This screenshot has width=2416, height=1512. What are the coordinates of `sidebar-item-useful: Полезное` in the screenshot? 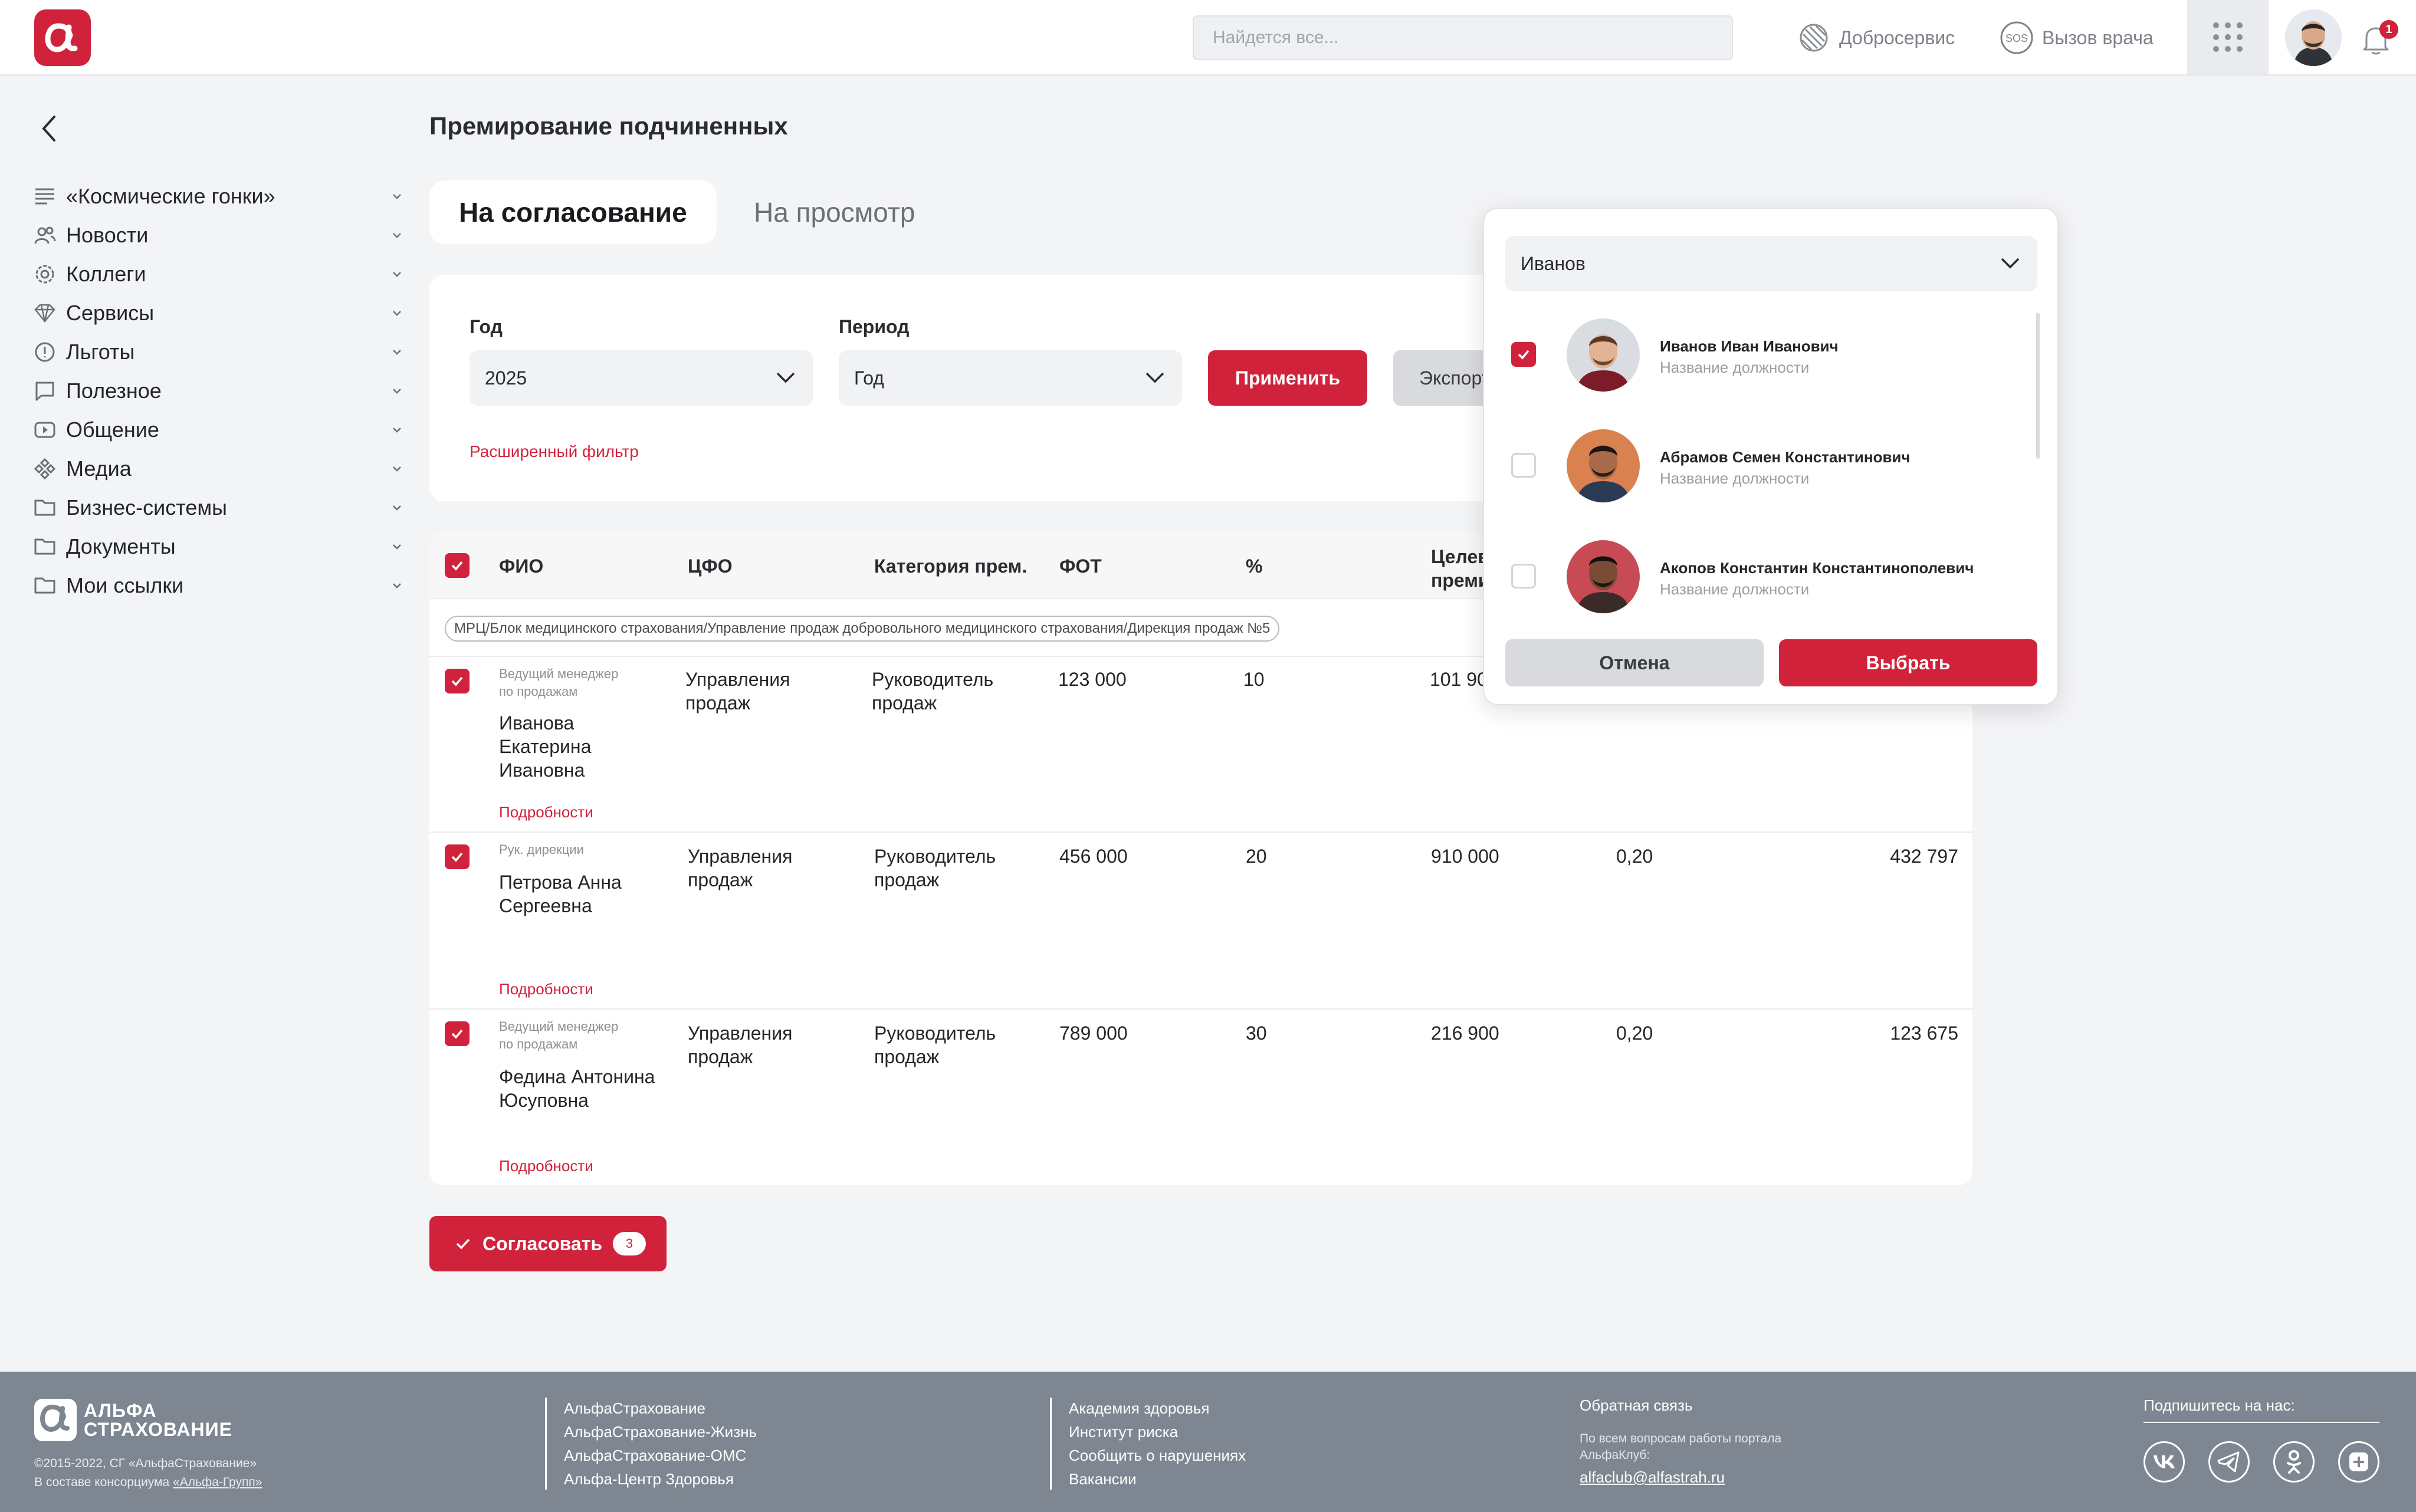 It's located at (220, 391).